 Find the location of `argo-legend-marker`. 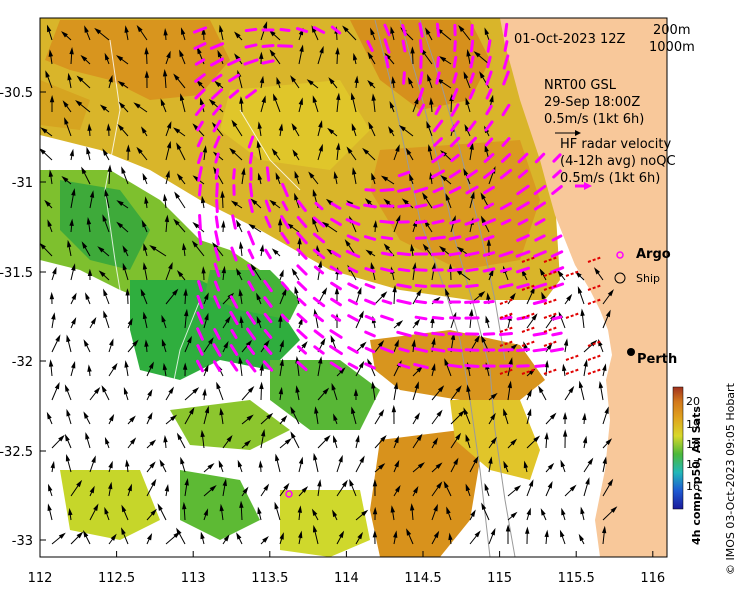

argo-legend-marker is located at coordinates (620, 255).